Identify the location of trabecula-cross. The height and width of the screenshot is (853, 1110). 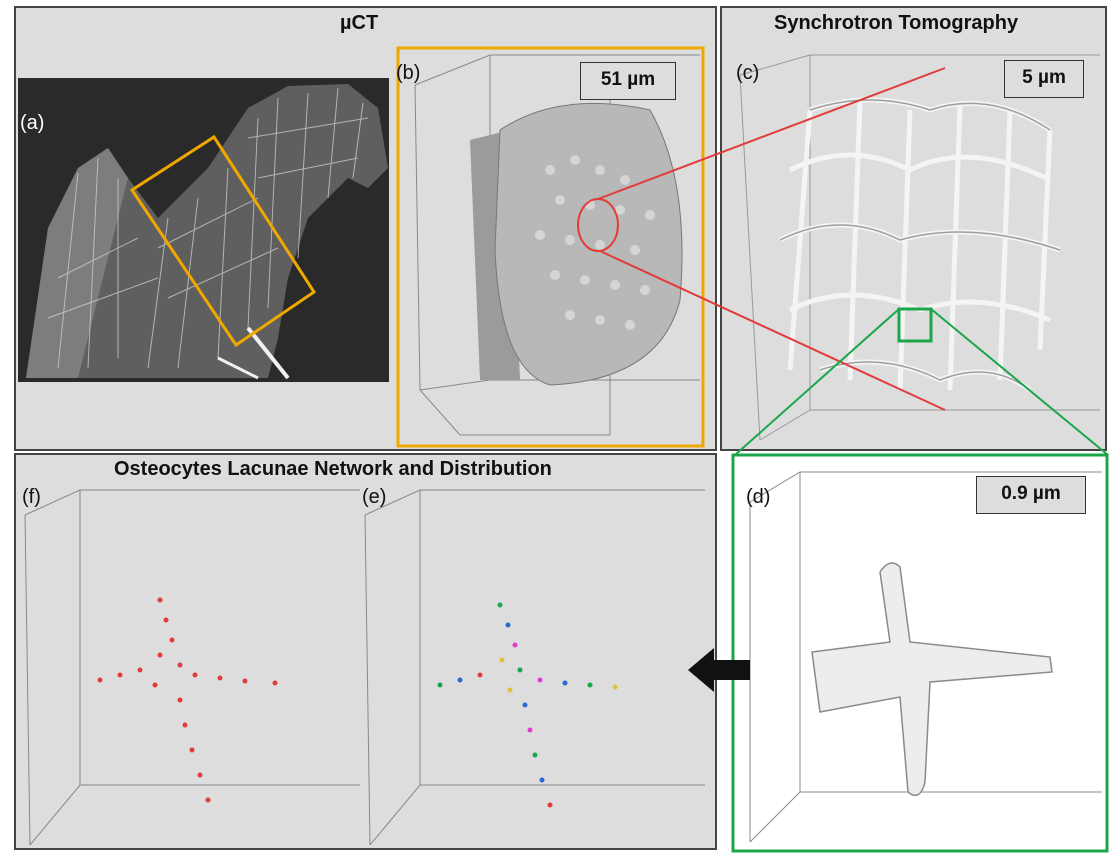
(932, 679).